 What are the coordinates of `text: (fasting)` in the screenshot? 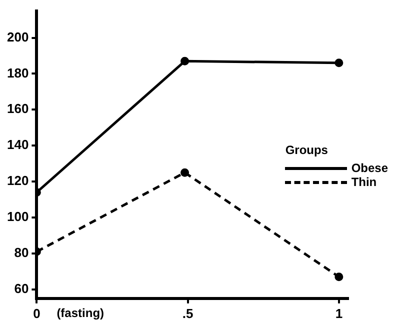 It's located at (80, 313).